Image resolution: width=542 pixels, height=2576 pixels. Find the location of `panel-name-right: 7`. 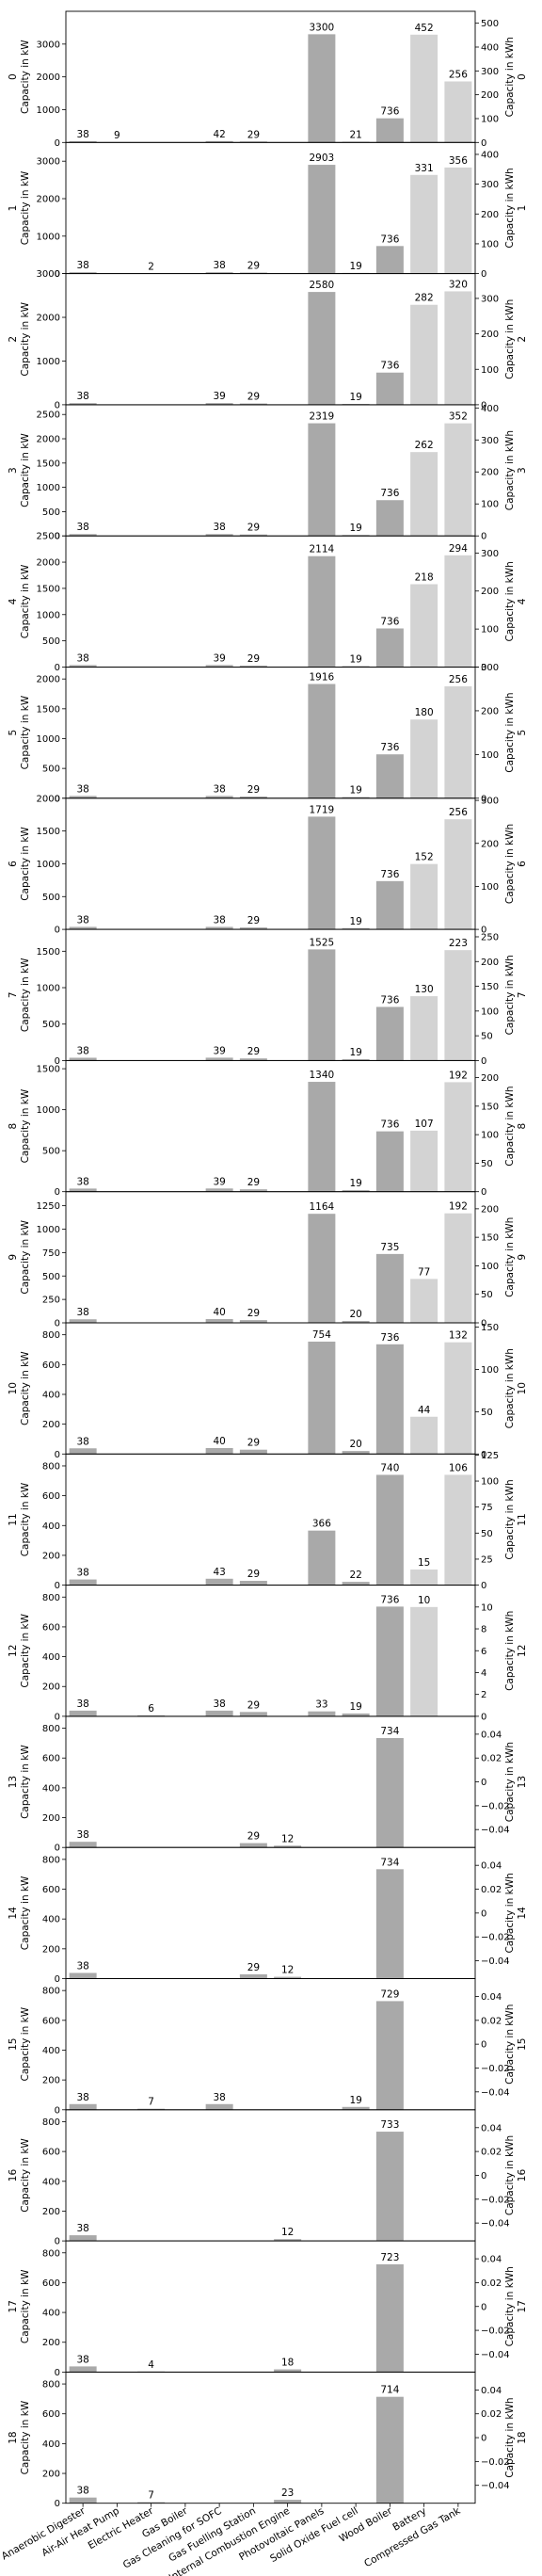

panel-name-right: 7 is located at coordinates (522, 994).